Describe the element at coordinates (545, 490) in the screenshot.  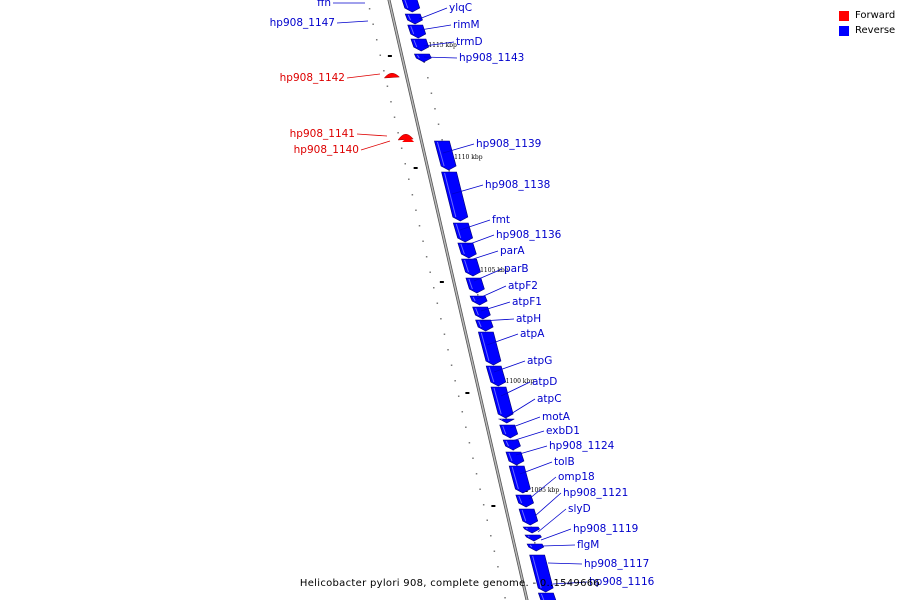
I see `kbp-label: 1095 kbp` at that location.